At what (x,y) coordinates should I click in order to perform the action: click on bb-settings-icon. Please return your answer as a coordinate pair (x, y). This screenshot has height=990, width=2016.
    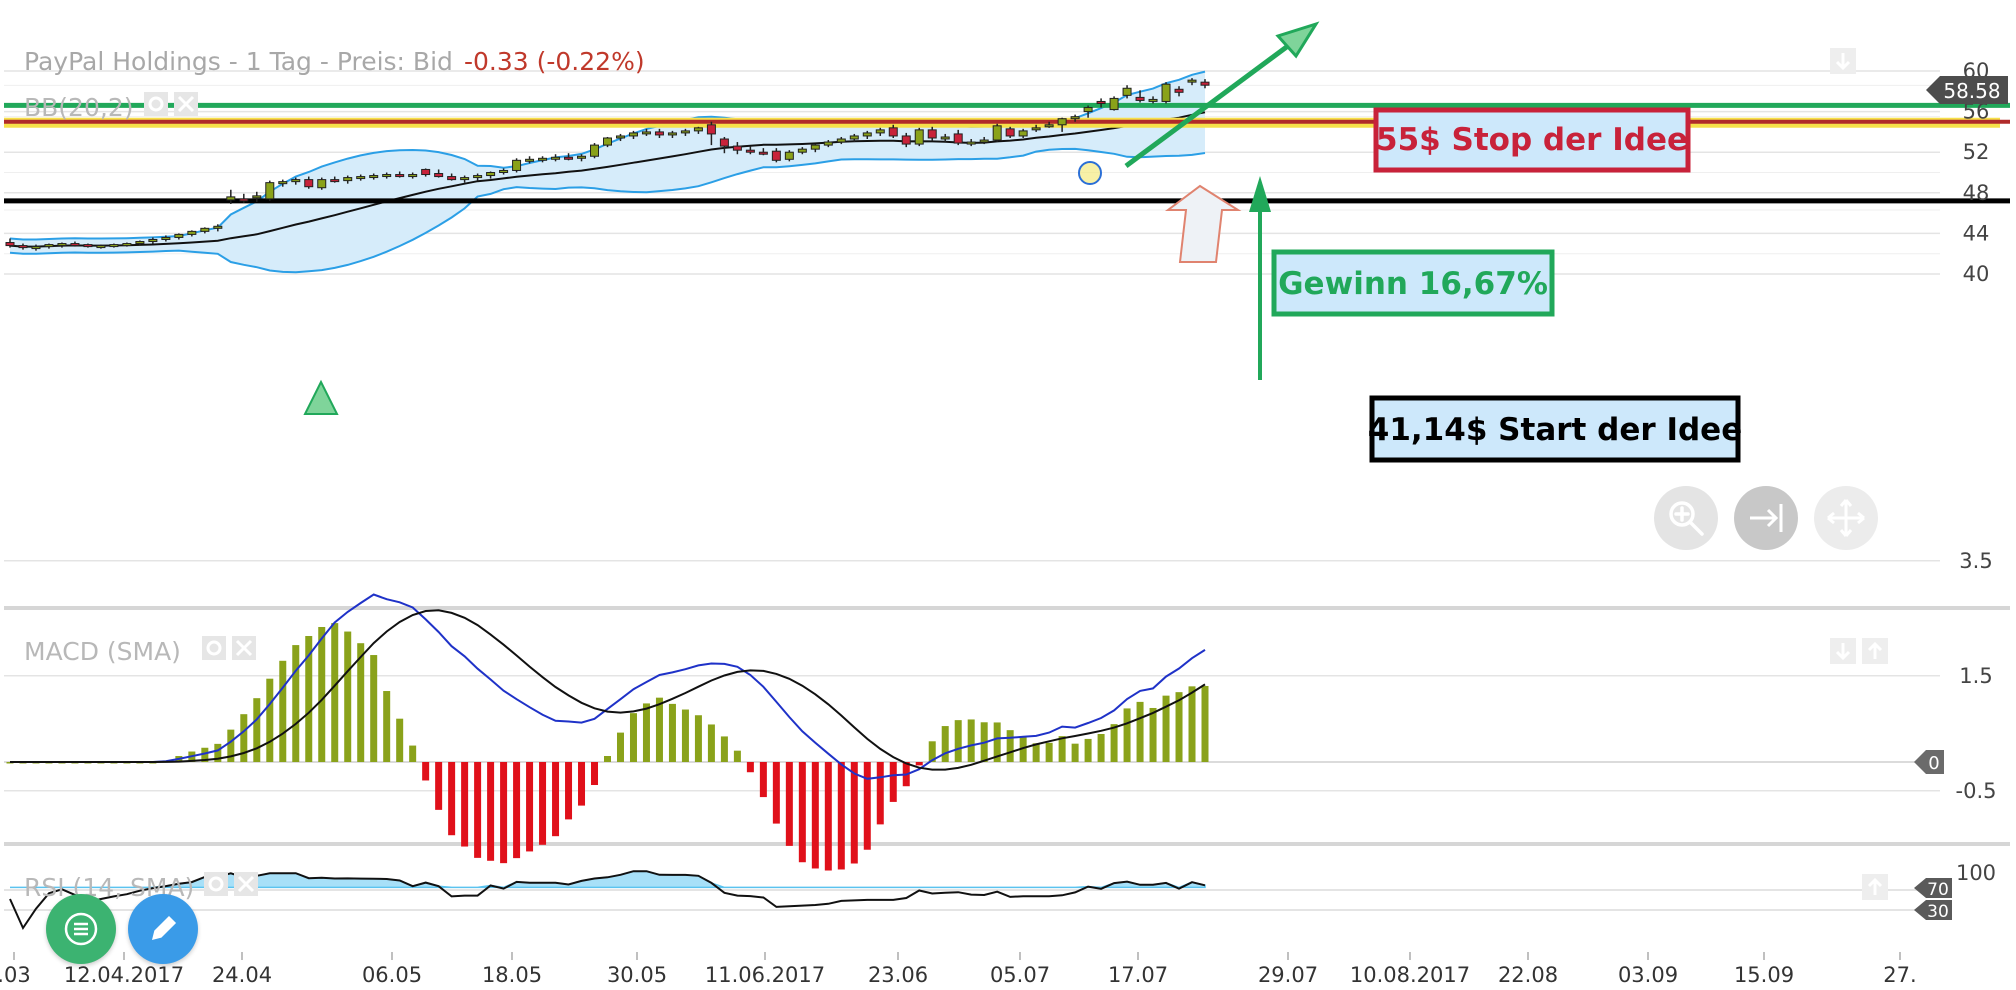
    Looking at the image, I should click on (156, 104).